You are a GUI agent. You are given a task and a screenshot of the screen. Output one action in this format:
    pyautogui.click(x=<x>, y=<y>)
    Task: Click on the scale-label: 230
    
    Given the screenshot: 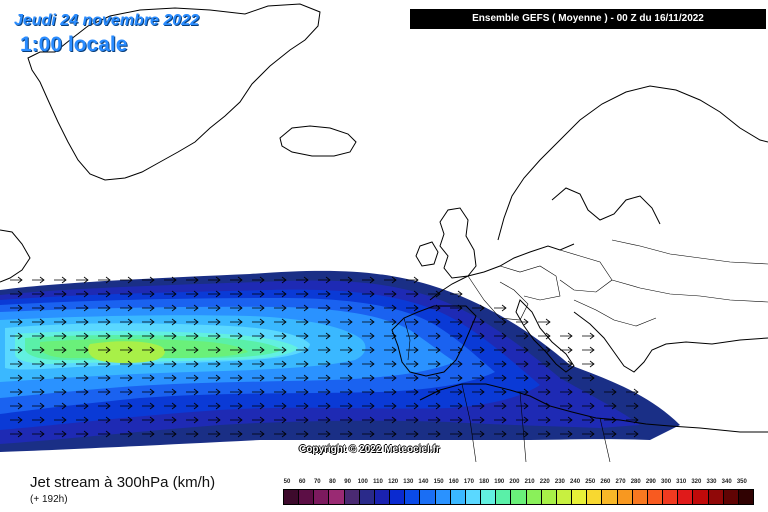 What is the action you would take?
    pyautogui.click(x=559, y=482)
    